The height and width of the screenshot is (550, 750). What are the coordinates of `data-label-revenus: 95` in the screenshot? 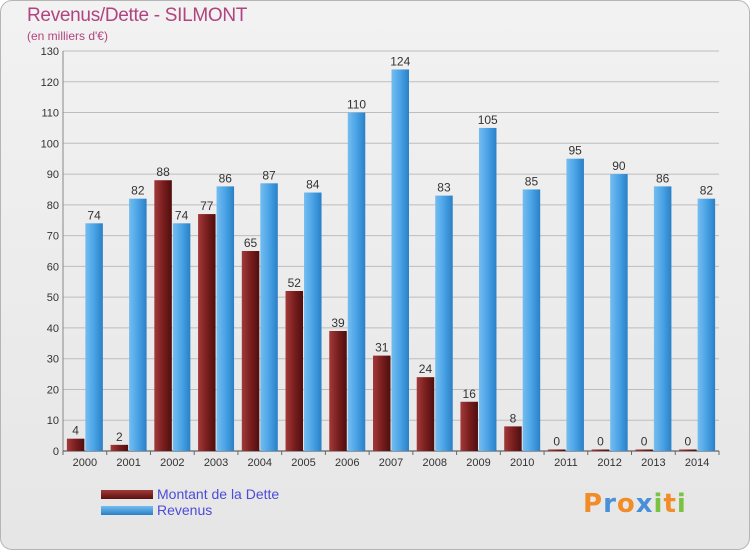 It's located at (576, 151).